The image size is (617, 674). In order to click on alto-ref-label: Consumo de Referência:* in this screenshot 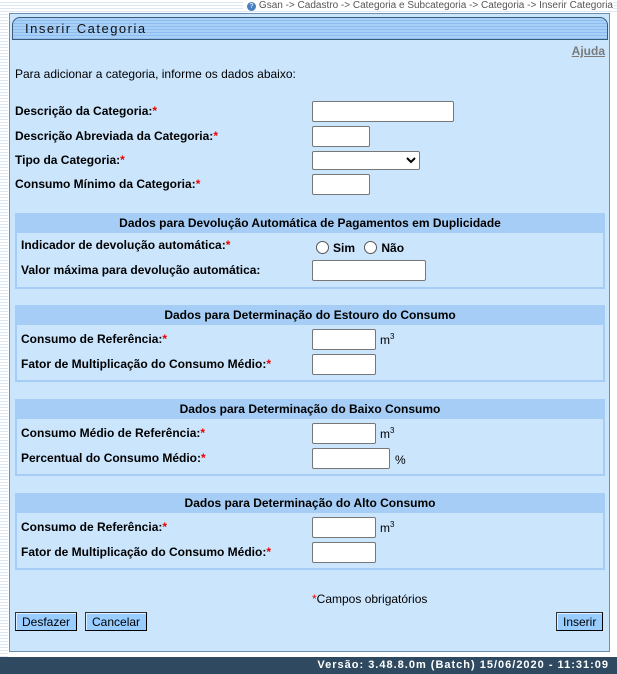, I will do `click(94, 527)`.